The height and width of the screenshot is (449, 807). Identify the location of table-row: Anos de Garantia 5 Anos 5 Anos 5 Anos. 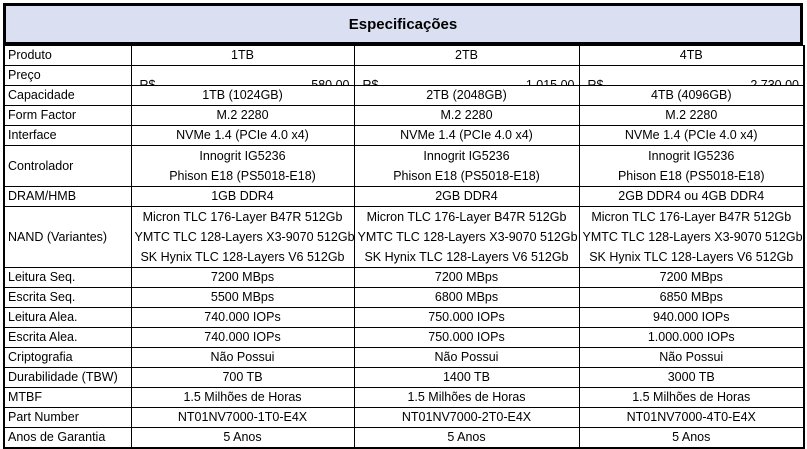
(404, 438).